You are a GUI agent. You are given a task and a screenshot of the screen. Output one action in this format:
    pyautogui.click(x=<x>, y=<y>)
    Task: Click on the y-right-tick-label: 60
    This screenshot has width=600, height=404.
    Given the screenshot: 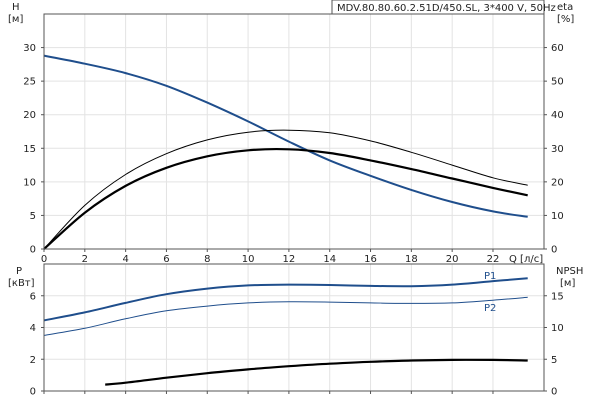 What is the action you would take?
    pyautogui.click(x=557, y=48)
    